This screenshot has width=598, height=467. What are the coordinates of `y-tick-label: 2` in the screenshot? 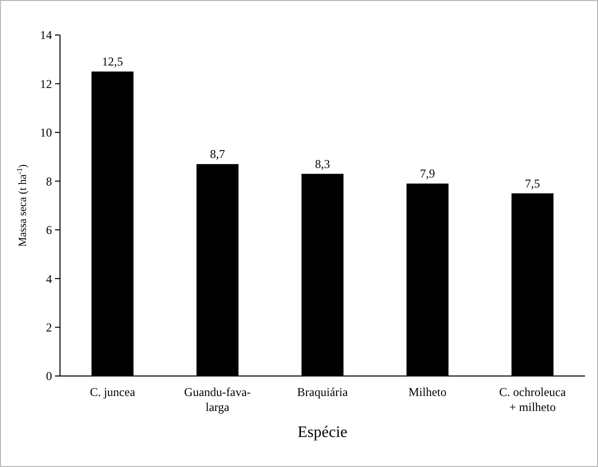 It's located at (49, 327).